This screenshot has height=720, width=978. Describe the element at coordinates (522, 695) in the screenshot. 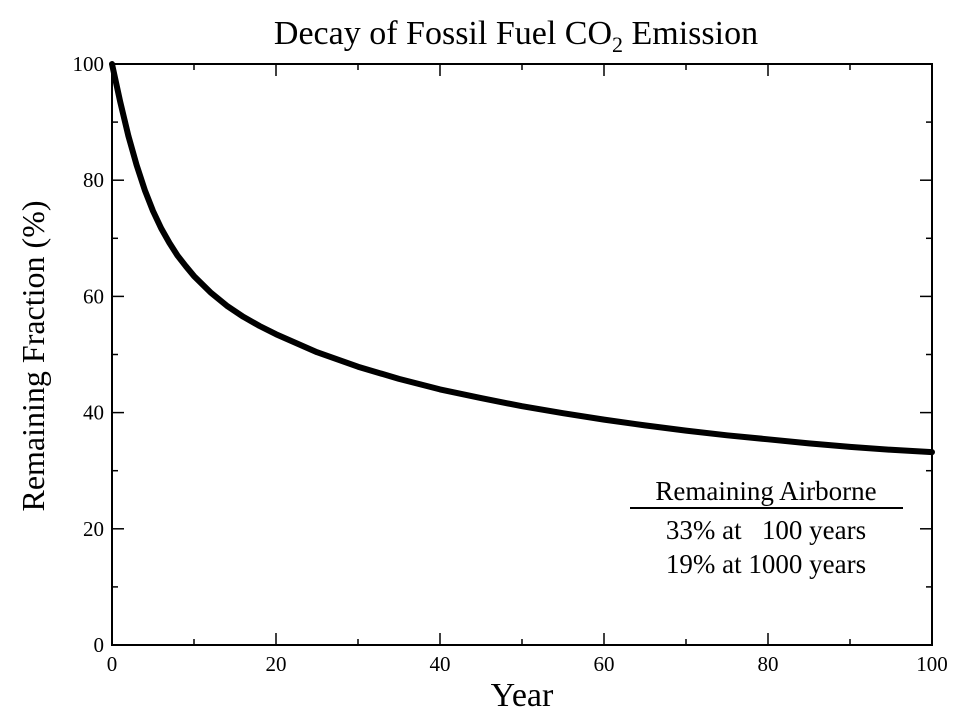

I see `x-axis-label: Year` at that location.